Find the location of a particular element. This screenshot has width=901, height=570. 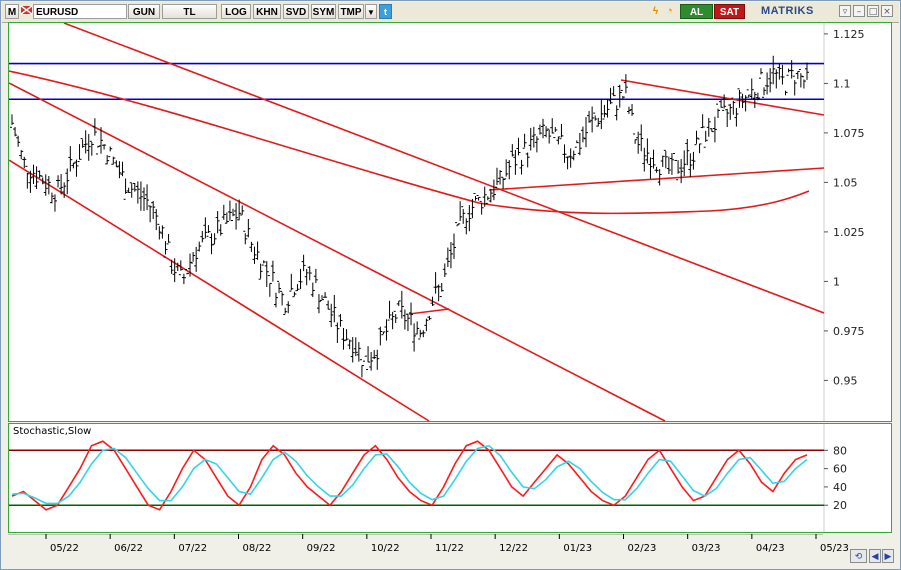

symbol-field: EURUSD is located at coordinates (80, 11).